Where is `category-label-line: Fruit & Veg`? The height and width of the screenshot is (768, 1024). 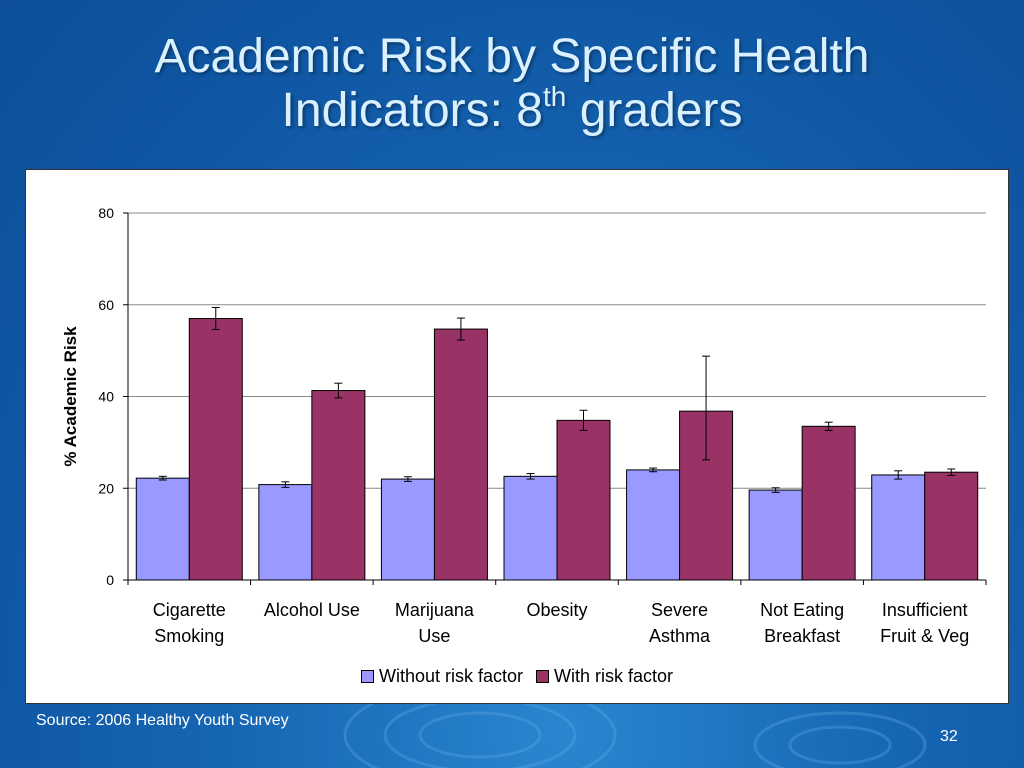
category-label-line: Fruit & Veg is located at coordinates (925, 636).